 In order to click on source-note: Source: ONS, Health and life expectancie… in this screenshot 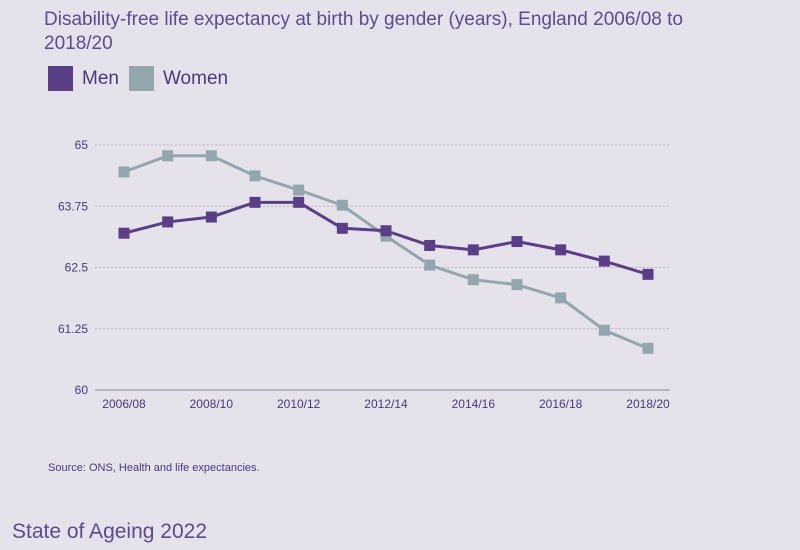, I will do `click(154, 468)`.